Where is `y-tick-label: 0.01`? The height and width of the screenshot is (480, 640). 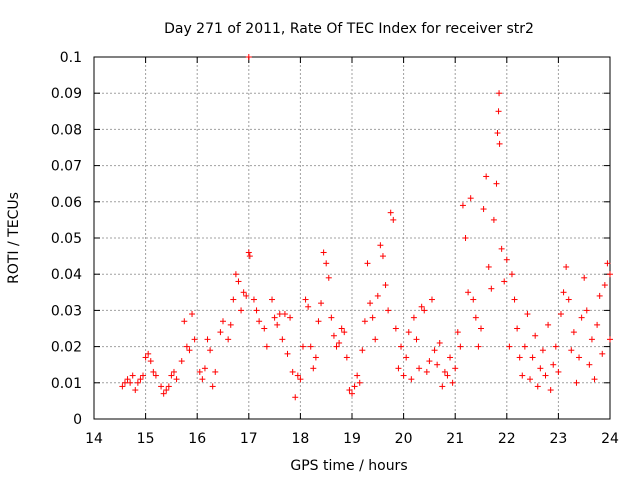 y-tick-label: 0.01 is located at coordinates (66, 384).